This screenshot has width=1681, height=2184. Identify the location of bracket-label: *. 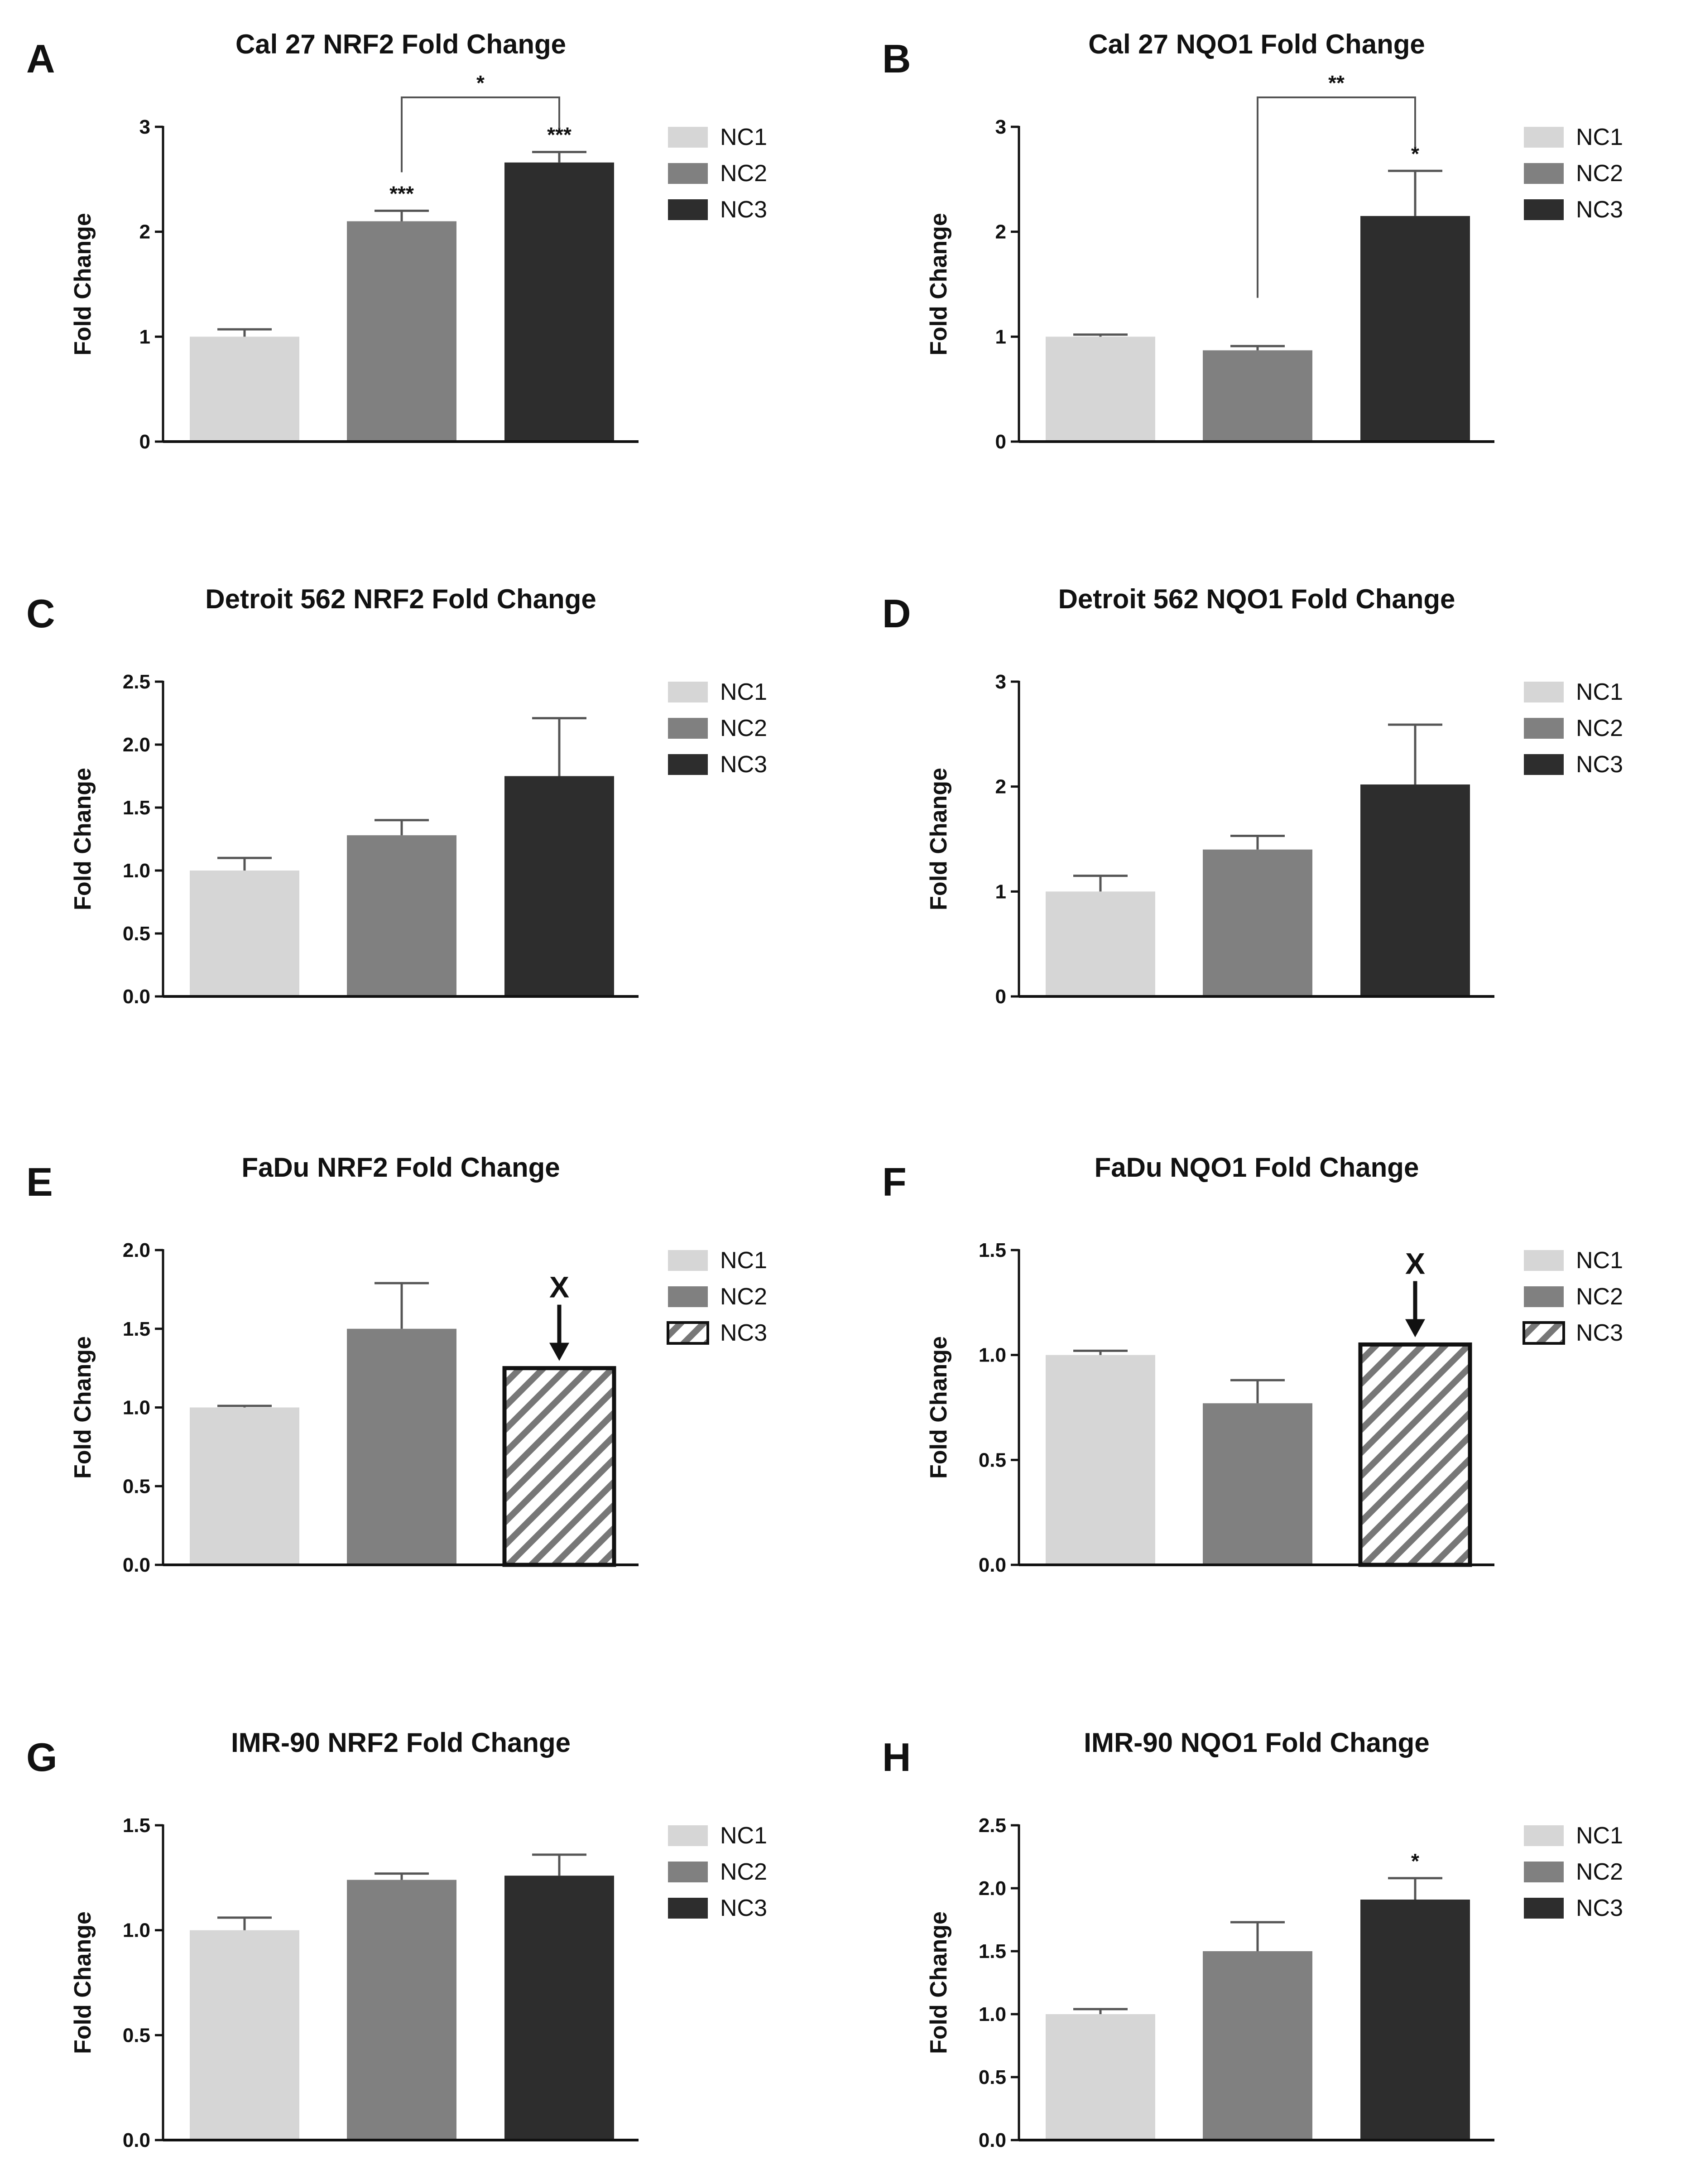
(481, 83).